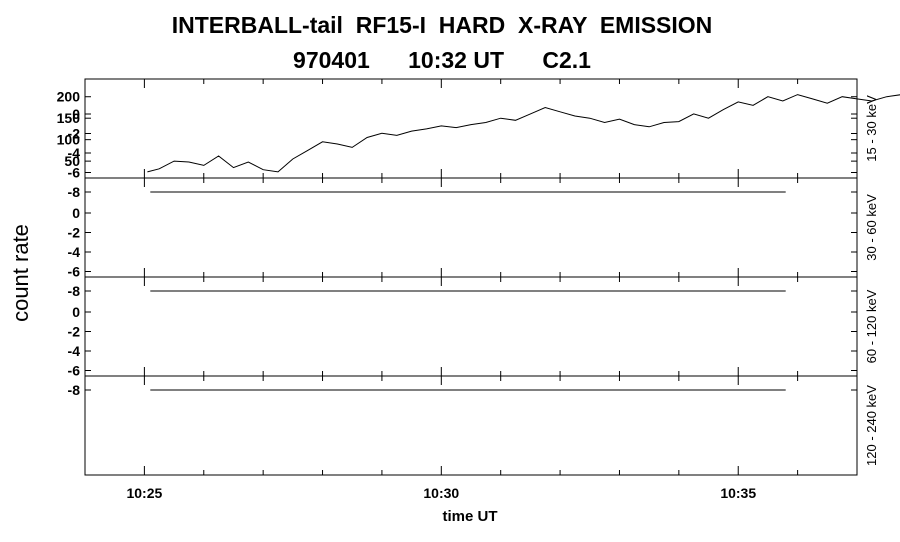 The image size is (900, 542). What do you see at coordinates (871, 425) in the screenshot?
I see `channel-label: 120 - 240 keV` at bounding box center [871, 425].